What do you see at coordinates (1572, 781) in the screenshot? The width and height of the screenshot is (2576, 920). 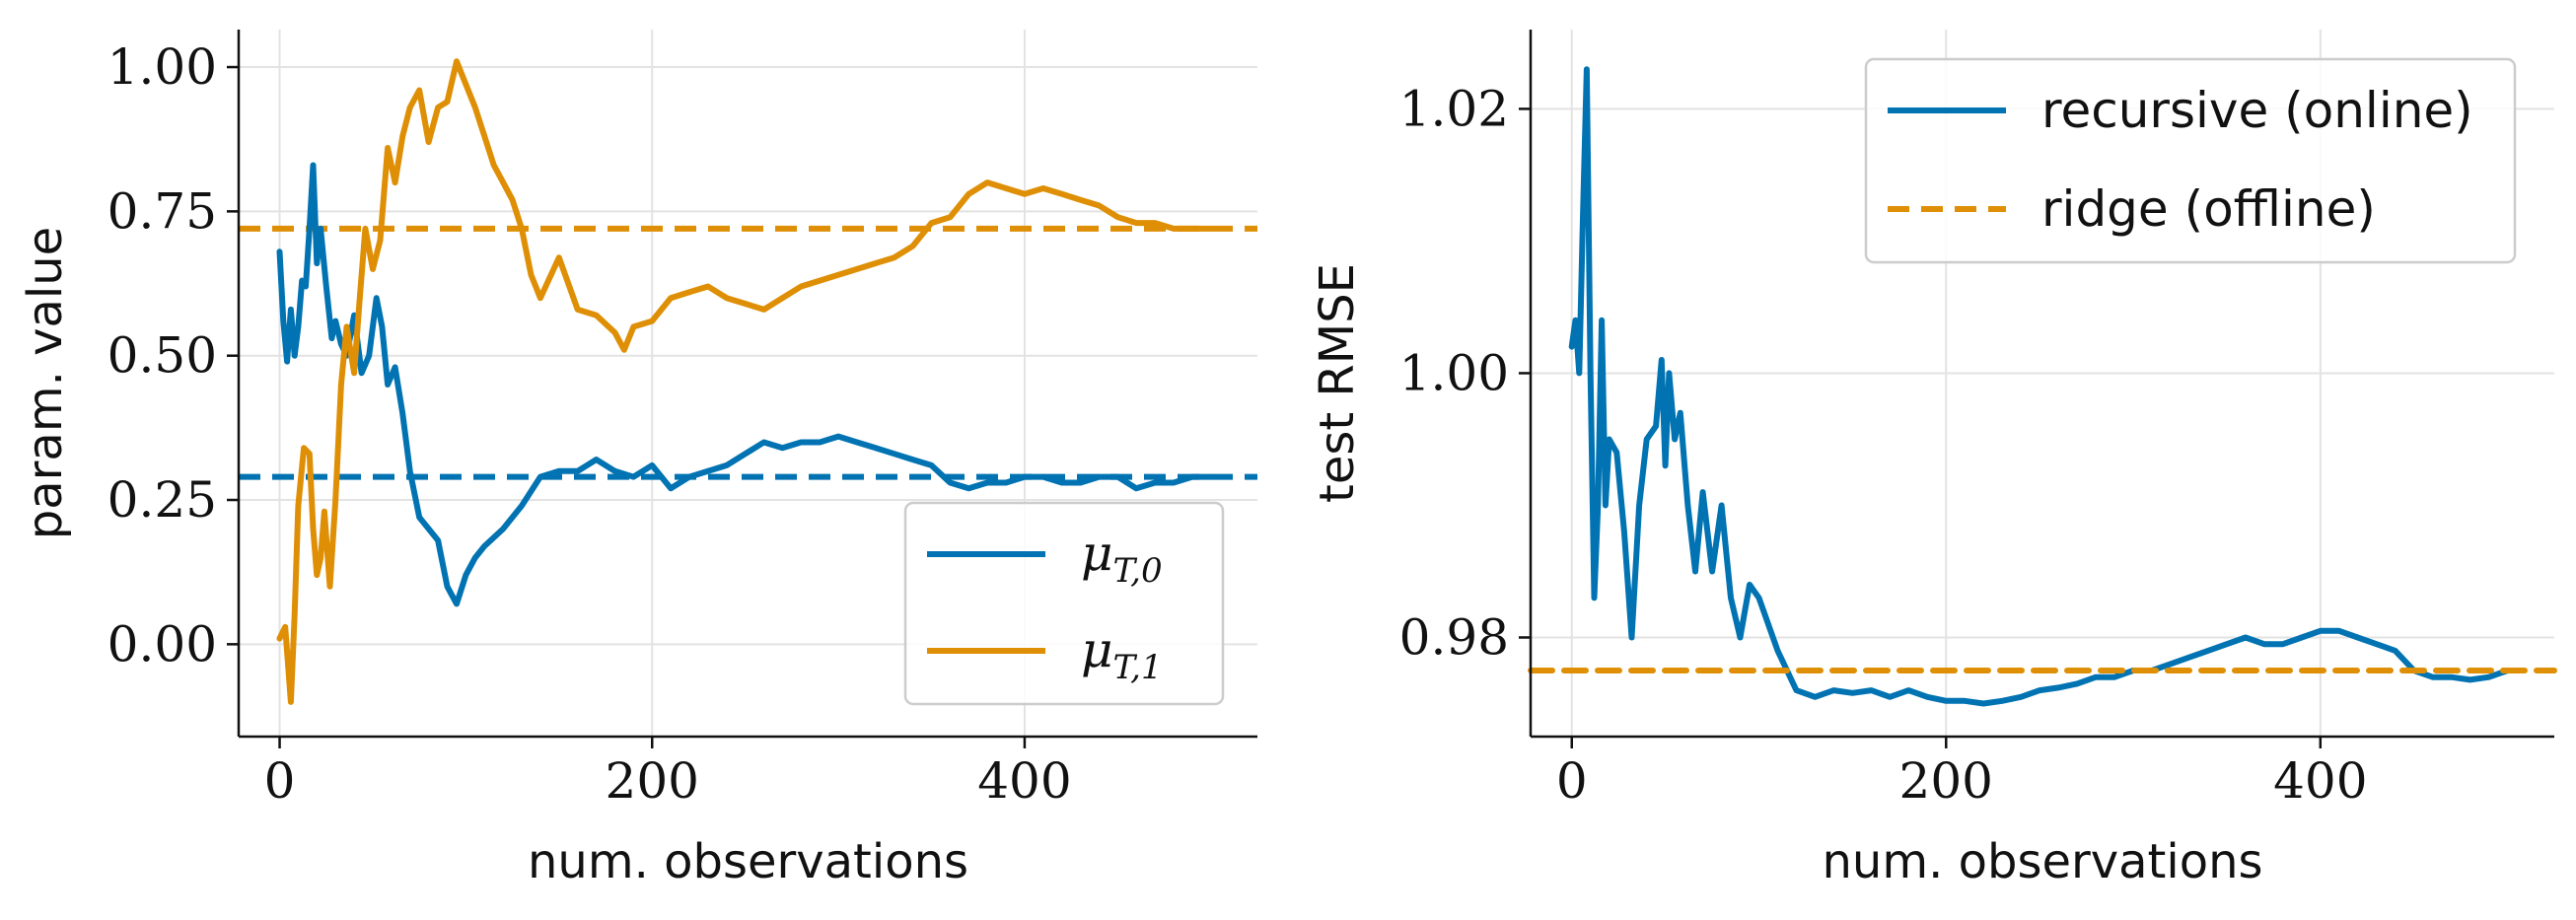 I see `right-chart-x-tick-label: 0` at bounding box center [1572, 781].